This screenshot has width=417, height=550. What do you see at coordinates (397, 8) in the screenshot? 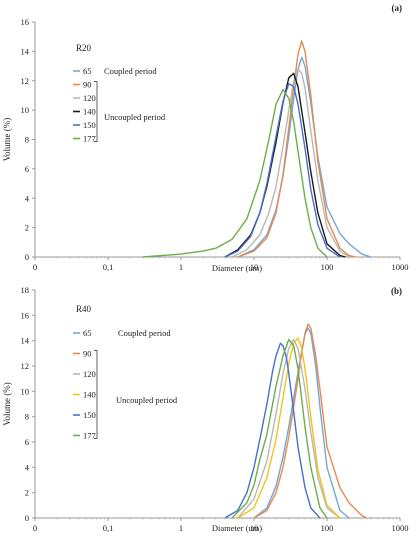
I see `panel-label: (a)` at bounding box center [397, 8].